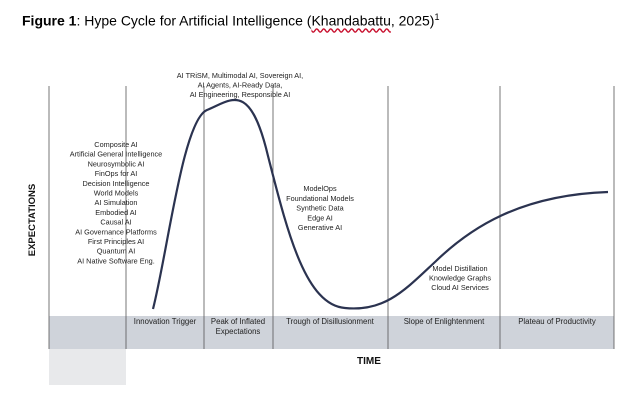 Image resolution: width=640 pixels, height=408 pixels. What do you see at coordinates (116, 173) in the screenshot?
I see `technology-label: FinOps for AI` at bounding box center [116, 173].